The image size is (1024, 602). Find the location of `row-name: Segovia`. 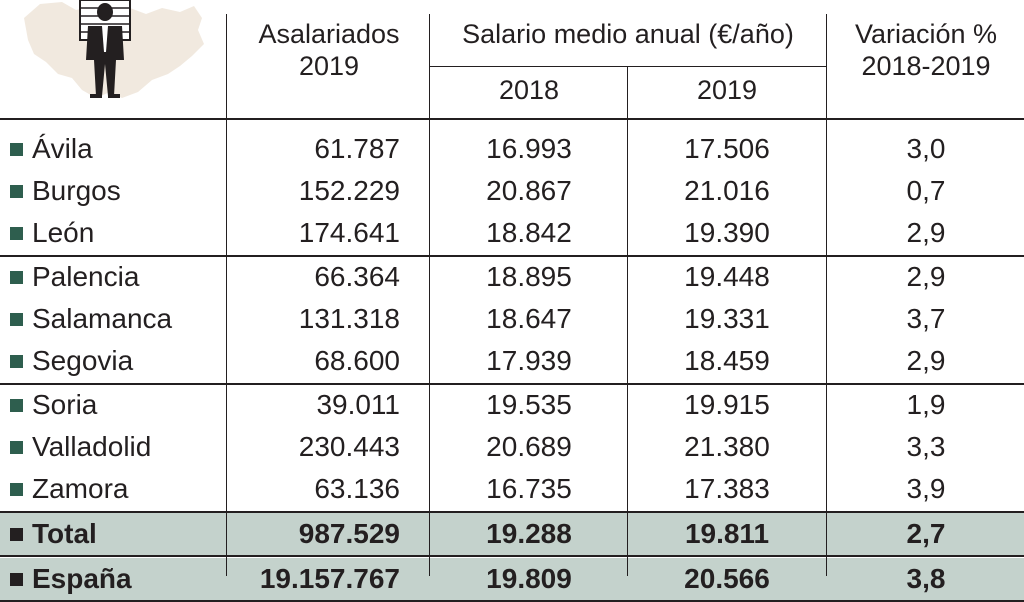

row-name: Segovia is located at coordinates (71, 361).